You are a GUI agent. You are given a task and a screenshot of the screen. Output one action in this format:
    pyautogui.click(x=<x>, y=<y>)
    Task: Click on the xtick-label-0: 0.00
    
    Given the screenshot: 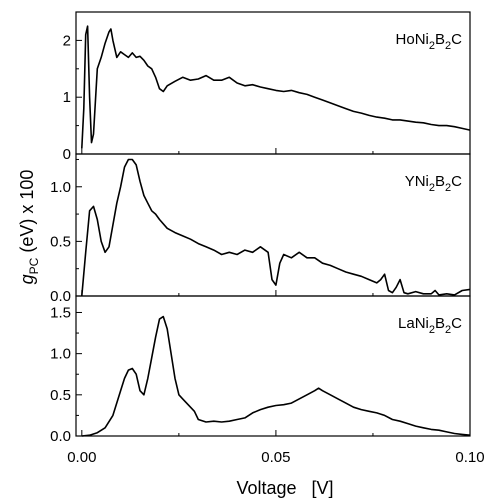 What is the action you would take?
    pyautogui.click(x=81, y=457)
    